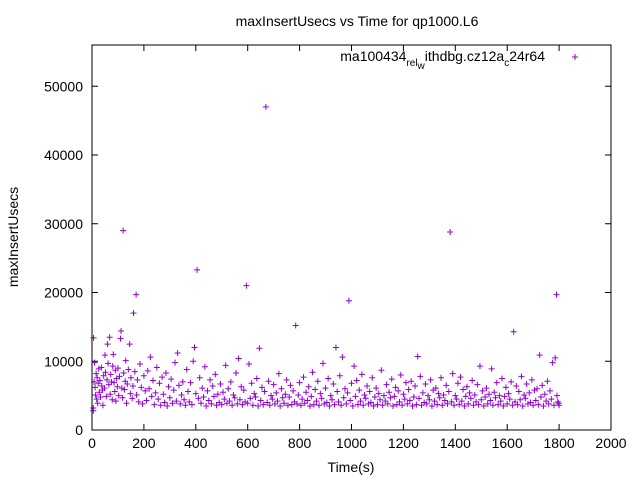 The width and height of the screenshot is (640, 480). I want to click on legend-marker, so click(575, 57).